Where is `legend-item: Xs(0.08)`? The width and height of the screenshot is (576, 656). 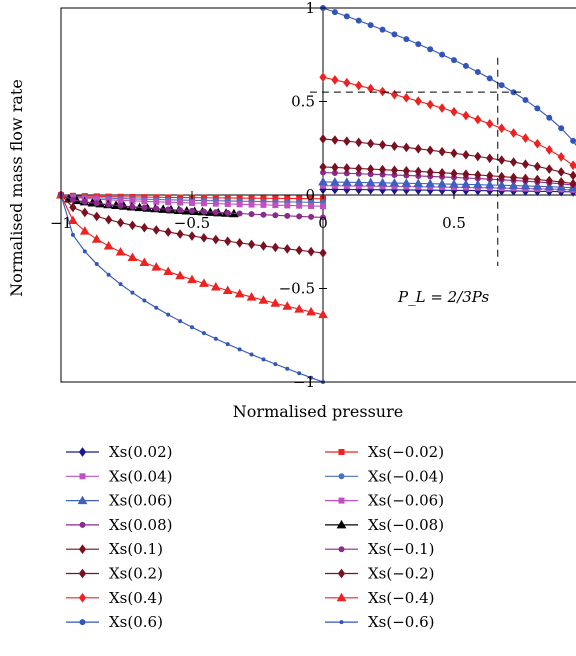 legend-item: Xs(0.08) is located at coordinates (119, 525).